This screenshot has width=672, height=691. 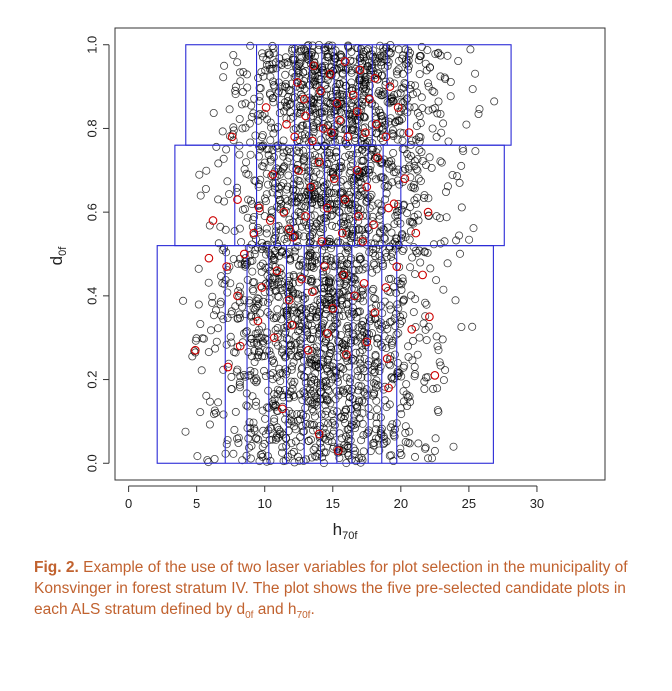 What do you see at coordinates (91, 212) in the screenshot?
I see `y-tick-label: 0.6` at bounding box center [91, 212].